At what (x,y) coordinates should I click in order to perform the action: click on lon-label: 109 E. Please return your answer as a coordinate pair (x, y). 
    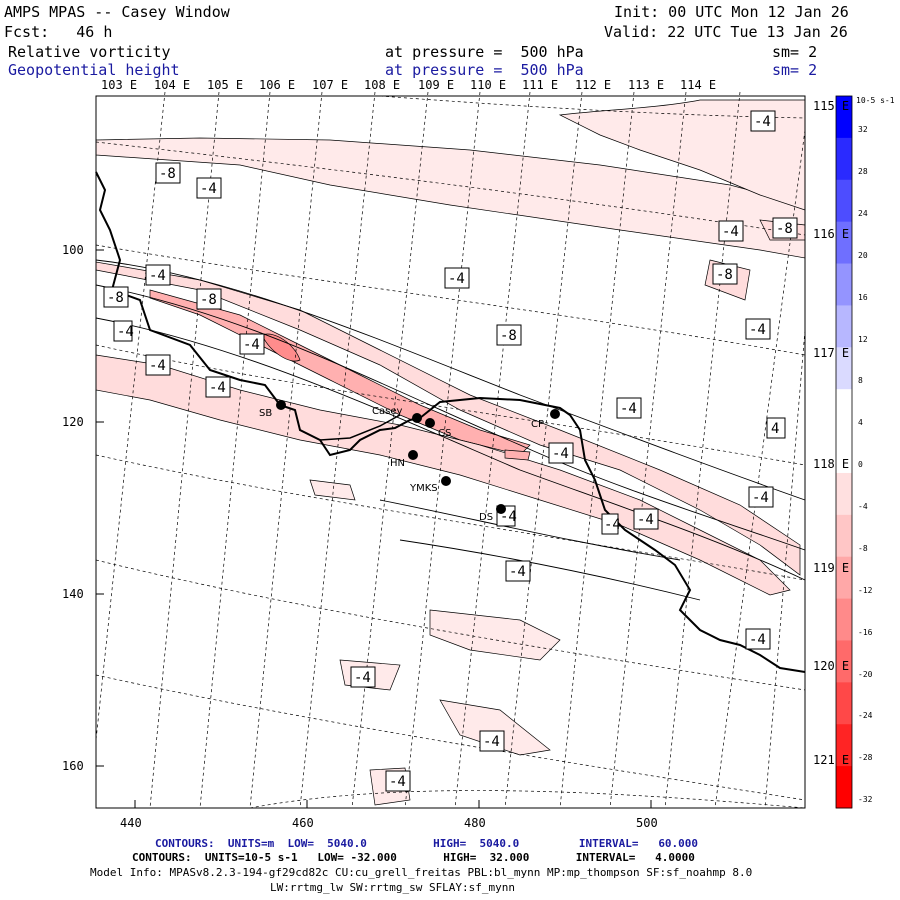
    Looking at the image, I should click on (436, 85).